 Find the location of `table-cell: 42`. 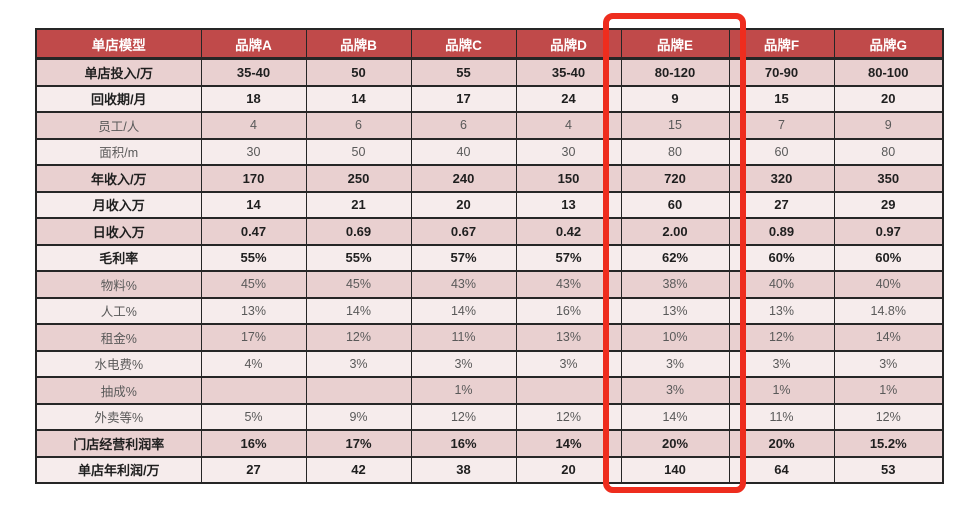

table-cell: 42 is located at coordinates (358, 469).